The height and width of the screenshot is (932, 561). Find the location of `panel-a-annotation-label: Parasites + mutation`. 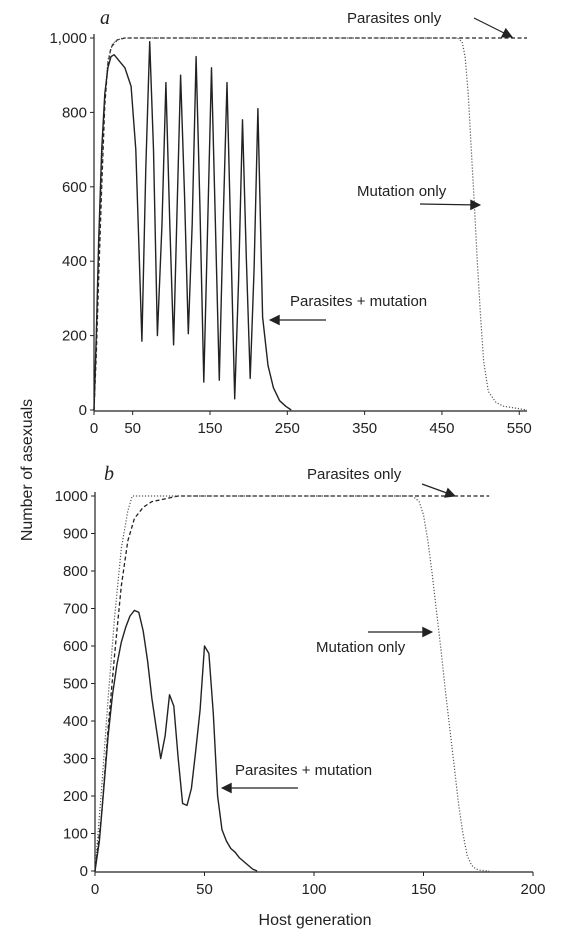

panel-a-annotation-label: Parasites + mutation is located at coordinates (358, 301).